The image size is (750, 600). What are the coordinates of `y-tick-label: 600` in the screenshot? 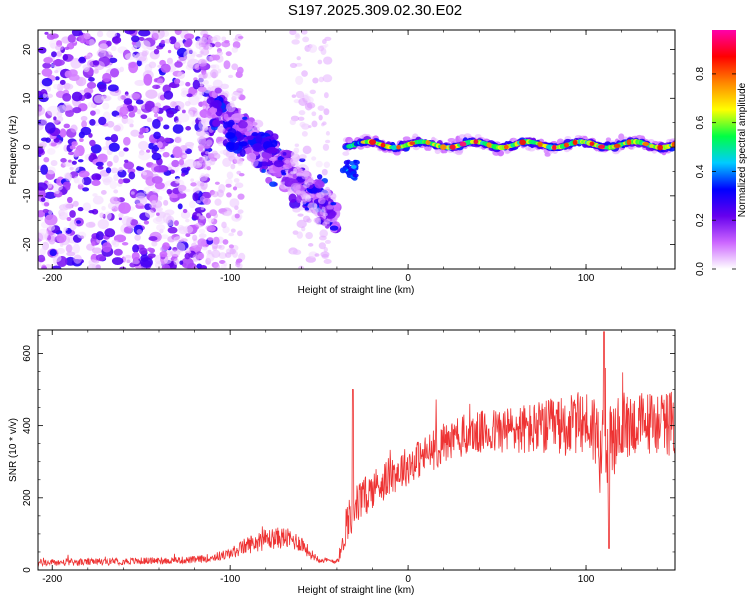 It's located at (27, 353).